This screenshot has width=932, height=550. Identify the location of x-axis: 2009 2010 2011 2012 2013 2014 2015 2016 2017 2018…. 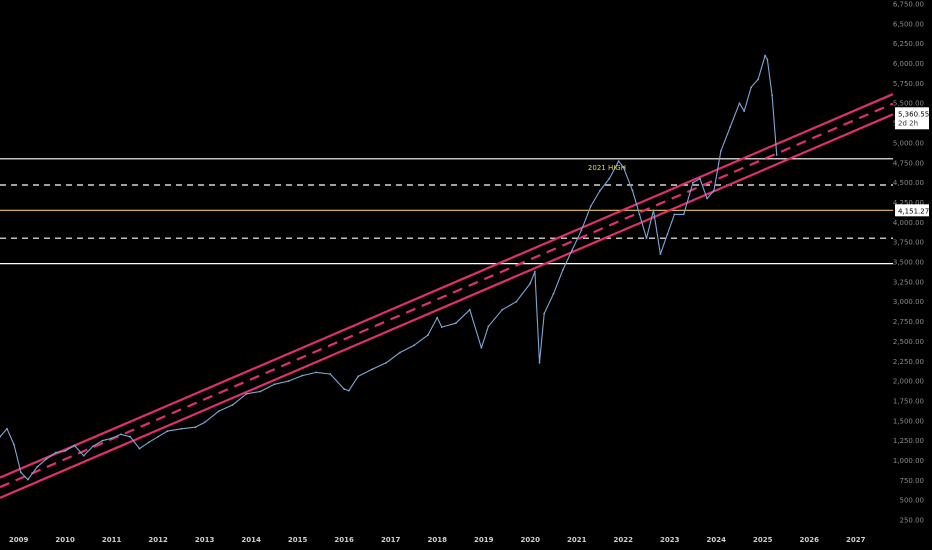
(437, 540).